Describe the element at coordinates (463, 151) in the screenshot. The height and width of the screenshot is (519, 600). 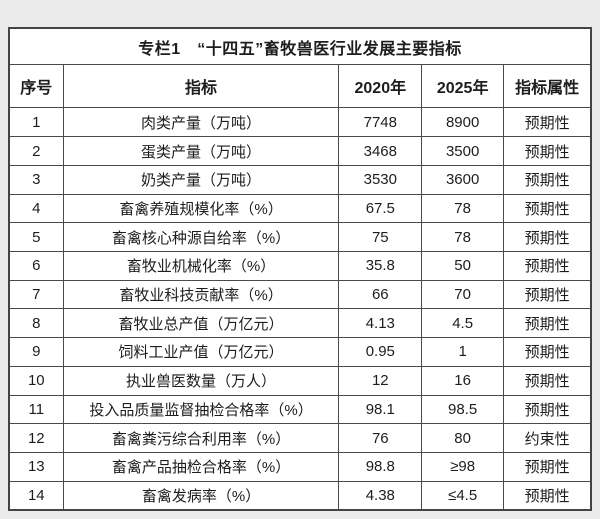
I see `cell-2025: 3500` at that location.